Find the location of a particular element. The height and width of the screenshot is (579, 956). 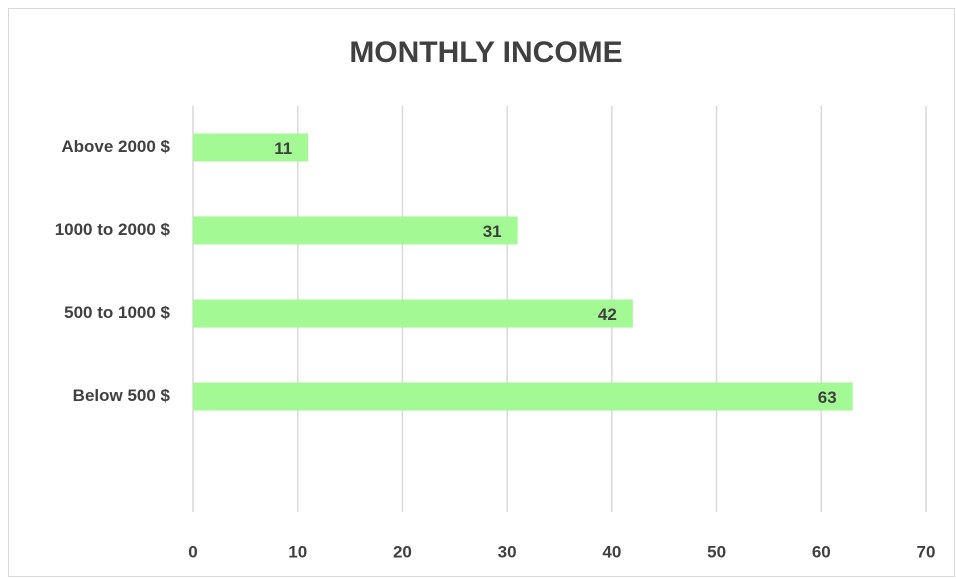

data-label: 63 is located at coordinates (827, 397).